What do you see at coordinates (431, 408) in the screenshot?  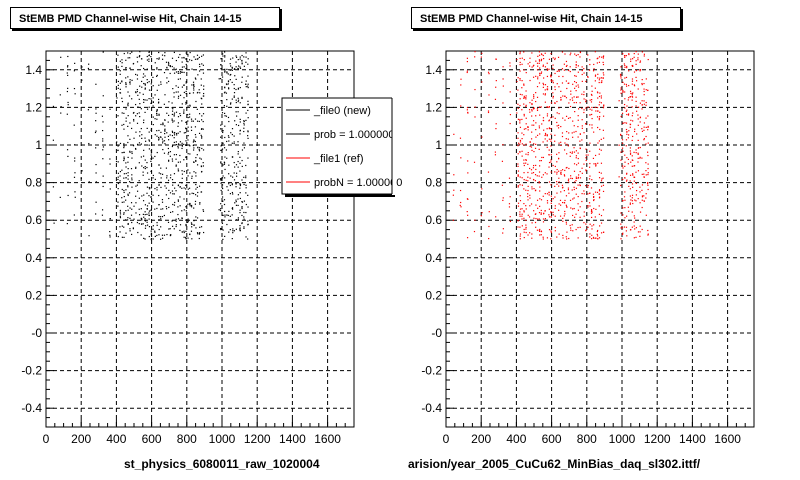 I see `right-y-tick-label: -0.4` at bounding box center [431, 408].